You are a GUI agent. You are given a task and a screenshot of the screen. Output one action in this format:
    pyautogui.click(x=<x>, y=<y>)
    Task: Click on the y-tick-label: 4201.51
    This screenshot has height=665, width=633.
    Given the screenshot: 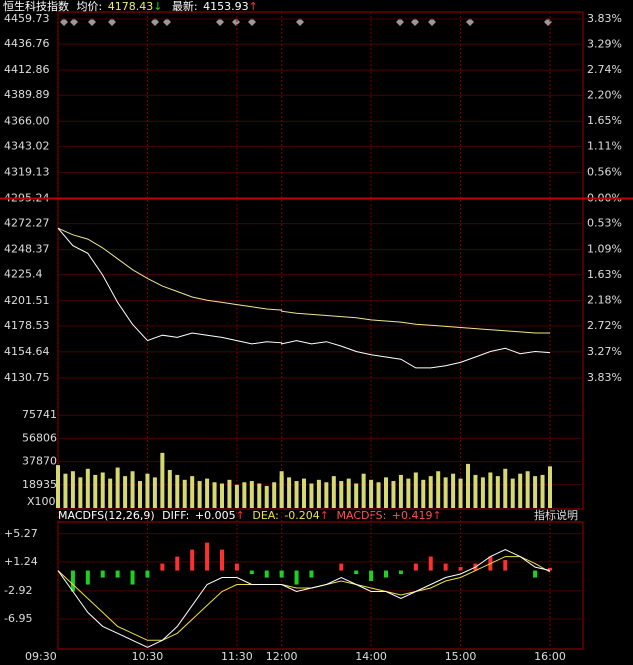 What is the action you would take?
    pyautogui.click(x=27, y=300)
    